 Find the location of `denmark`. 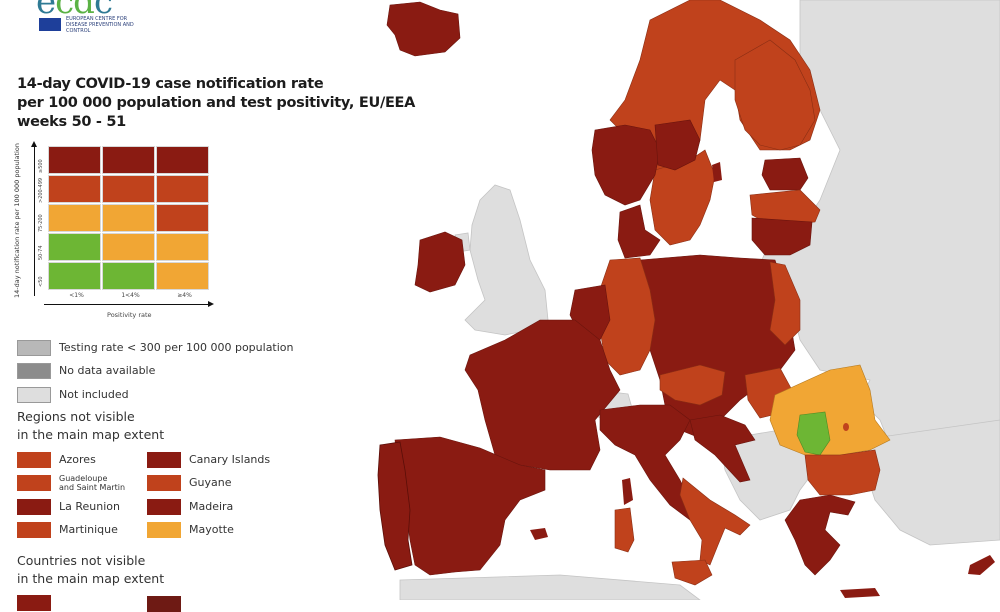

denmark is located at coordinates (639, 231).